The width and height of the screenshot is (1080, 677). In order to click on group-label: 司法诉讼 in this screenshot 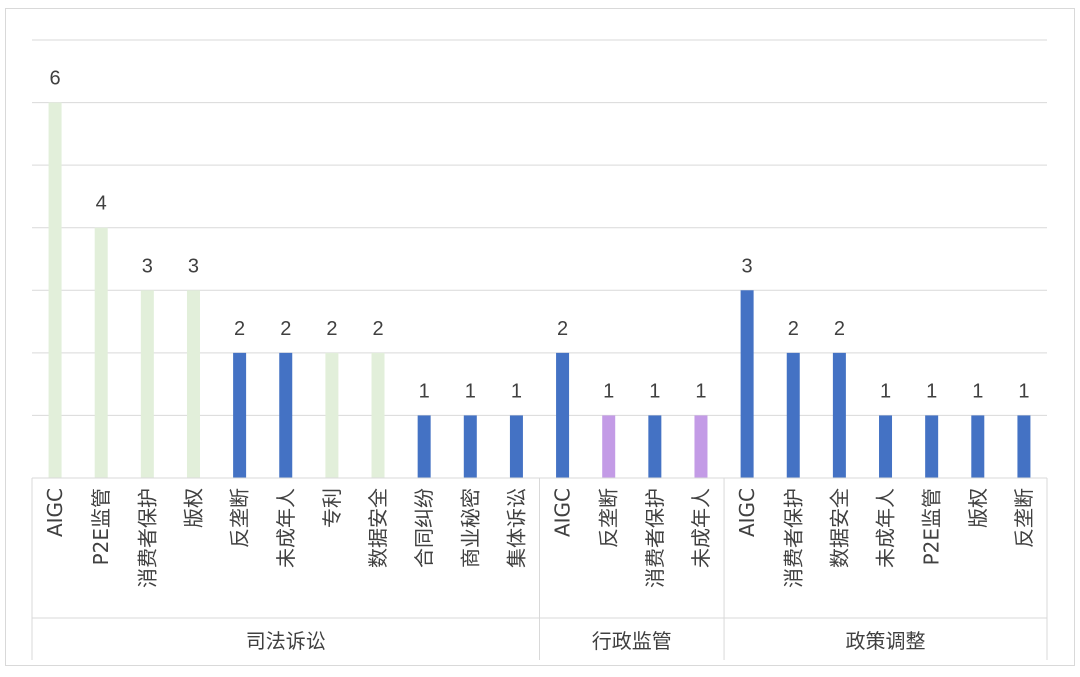, I will do `click(286, 641)`.